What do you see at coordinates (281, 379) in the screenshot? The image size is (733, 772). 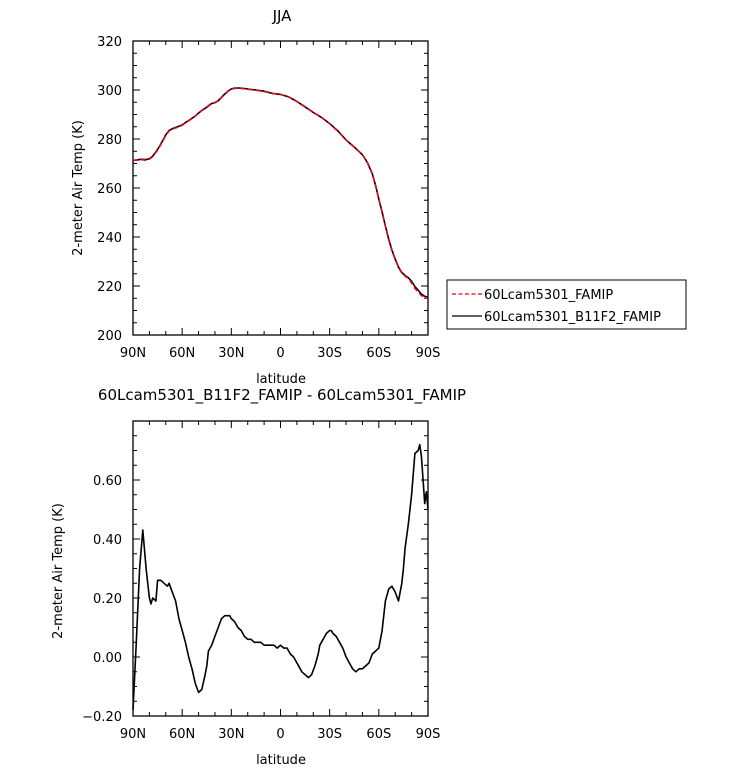 I see `top-x-axis-label: latitude` at bounding box center [281, 379].